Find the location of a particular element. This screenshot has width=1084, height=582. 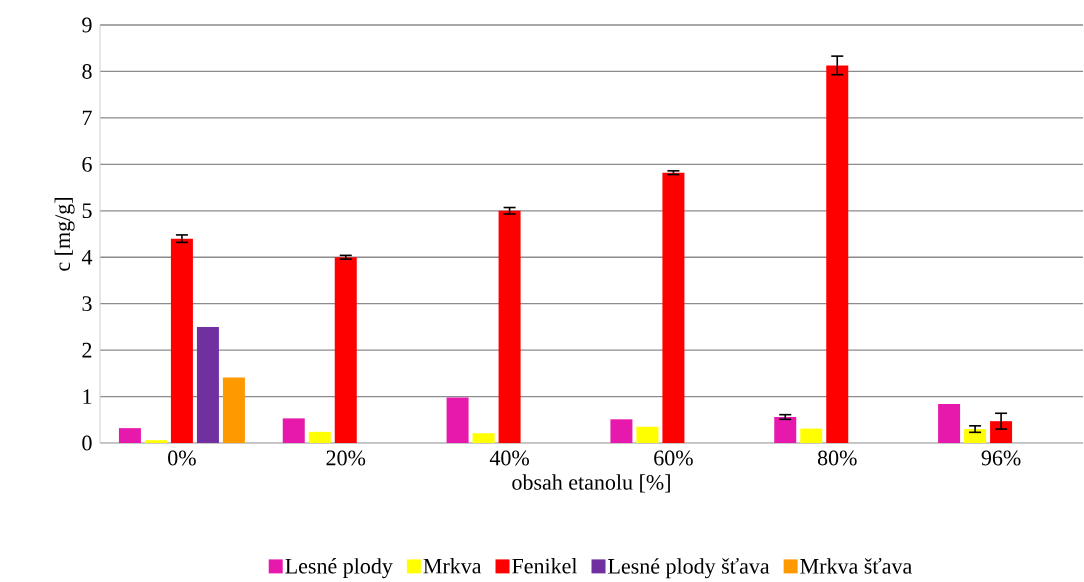

y-tick-label: 4 is located at coordinates (87, 257).